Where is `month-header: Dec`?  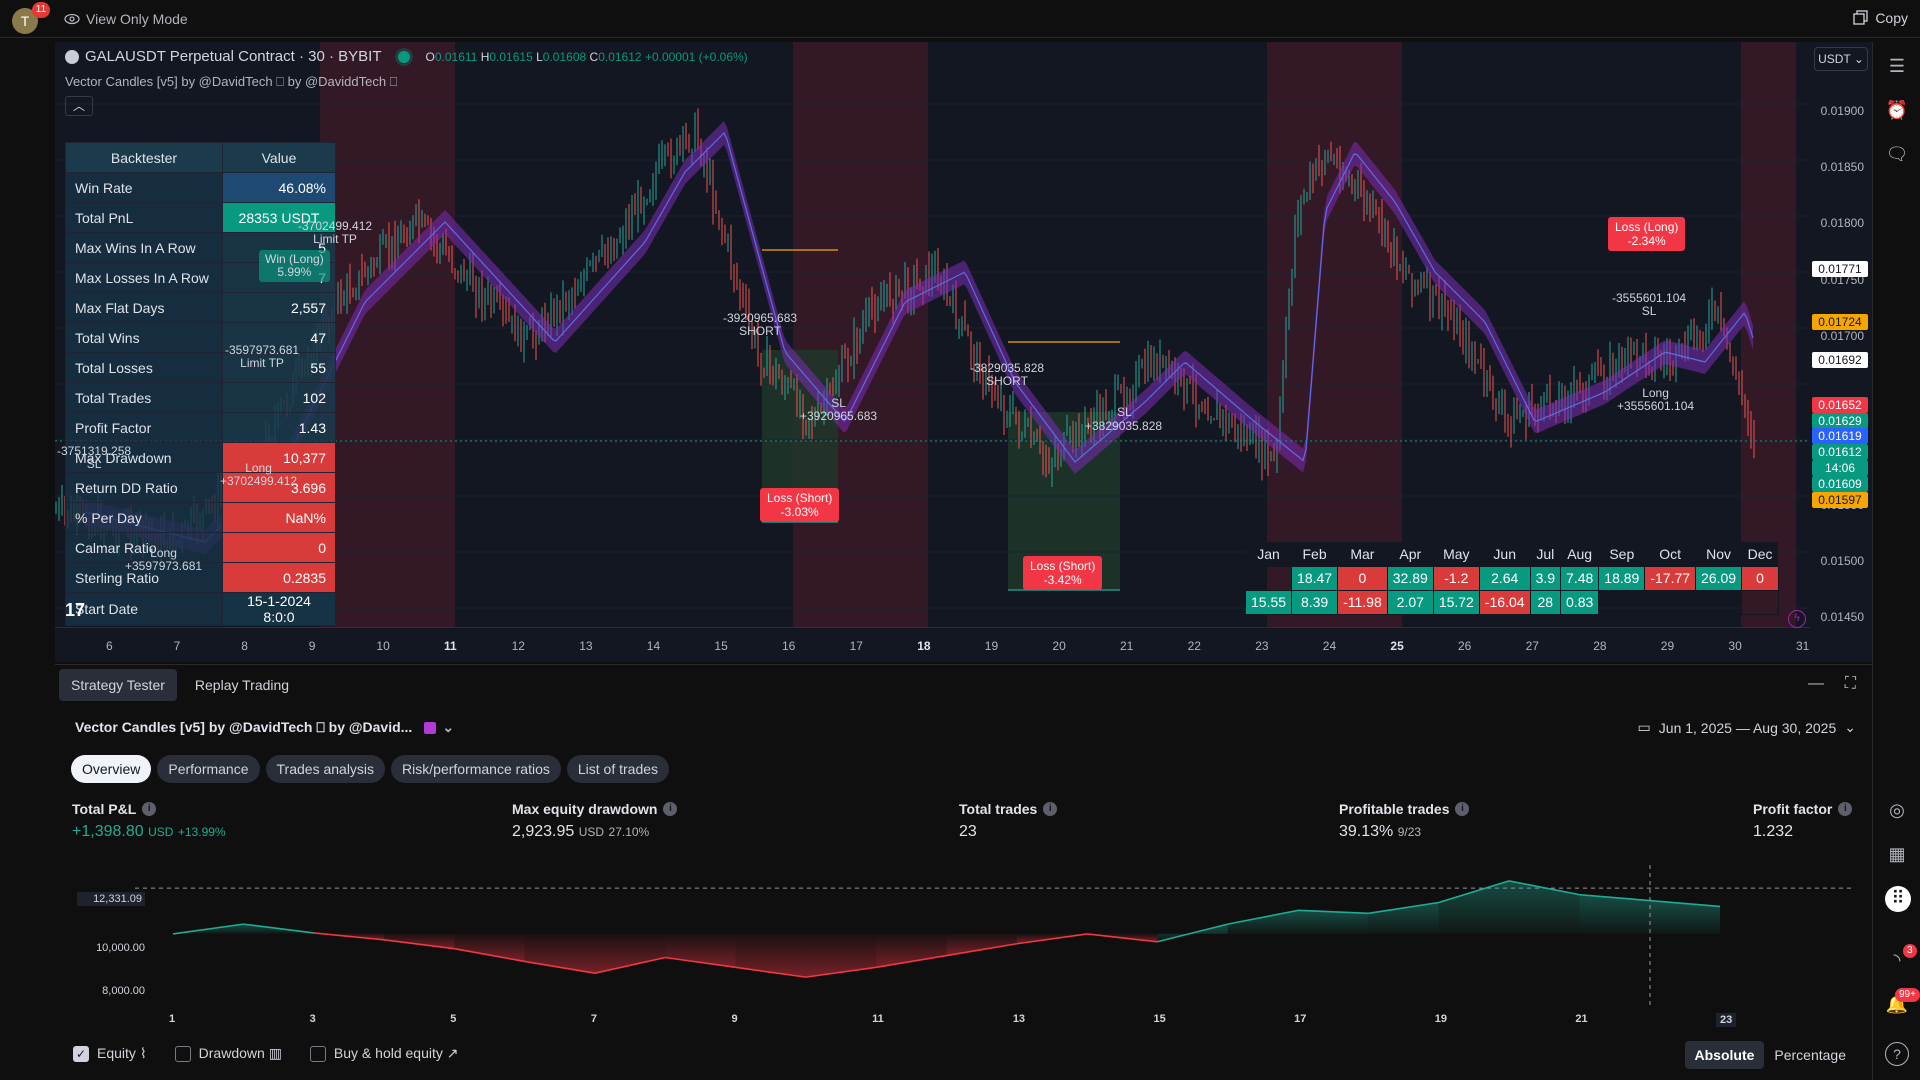
month-header: Dec is located at coordinates (1760, 554).